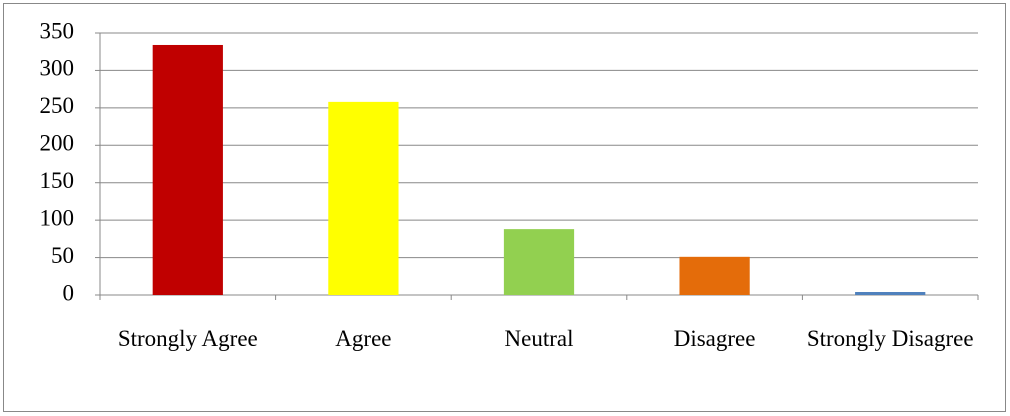 The width and height of the screenshot is (1010, 416). What do you see at coordinates (890, 338) in the screenshot?
I see `x-tick-label: Strongly Disagree` at bounding box center [890, 338].